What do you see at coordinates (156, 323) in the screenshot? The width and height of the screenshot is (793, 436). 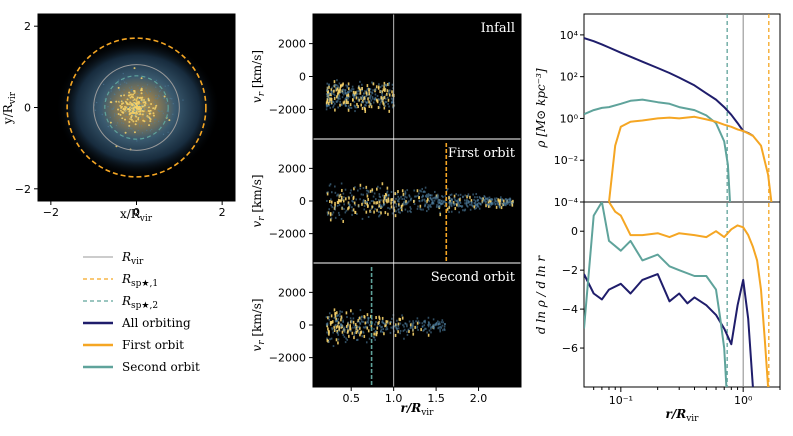 I see `legend-label-3: All orbiting` at bounding box center [156, 323].